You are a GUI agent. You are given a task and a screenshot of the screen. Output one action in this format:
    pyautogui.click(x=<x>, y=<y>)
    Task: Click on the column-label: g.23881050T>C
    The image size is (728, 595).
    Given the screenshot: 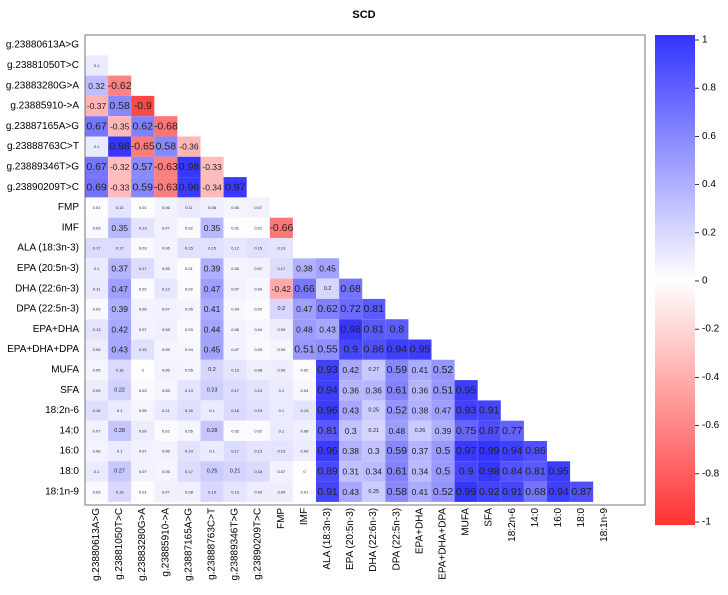 What is the action you would take?
    pyautogui.click(x=119, y=544)
    